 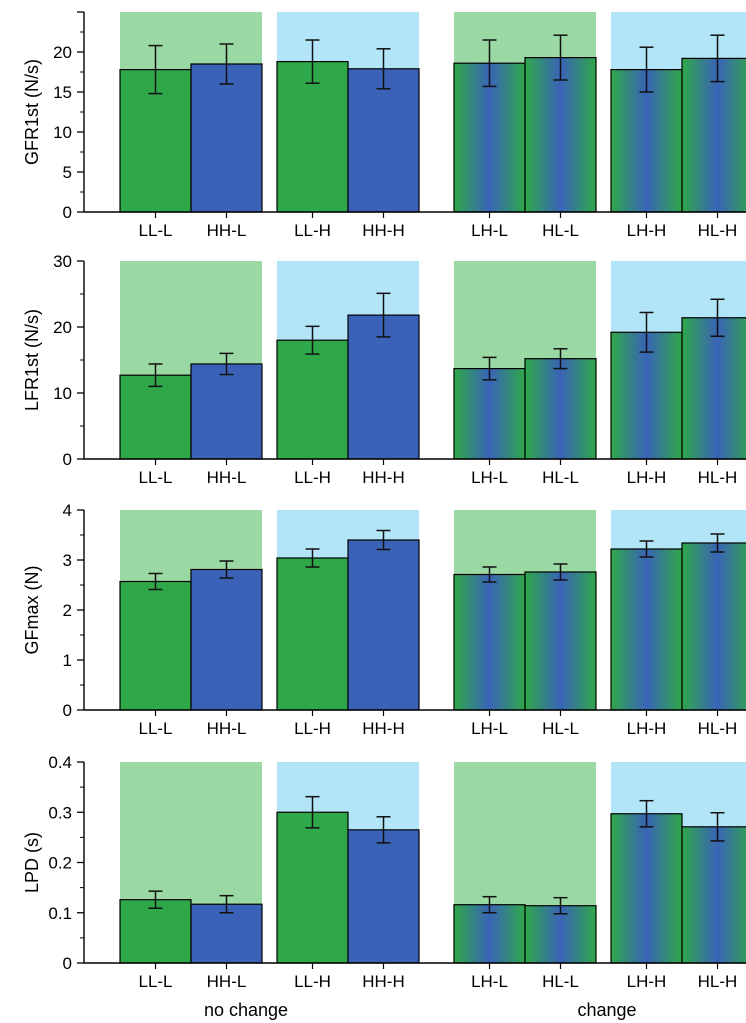 What do you see at coordinates (67, 560) in the screenshot?
I see `y-tick-label: 3` at bounding box center [67, 560].